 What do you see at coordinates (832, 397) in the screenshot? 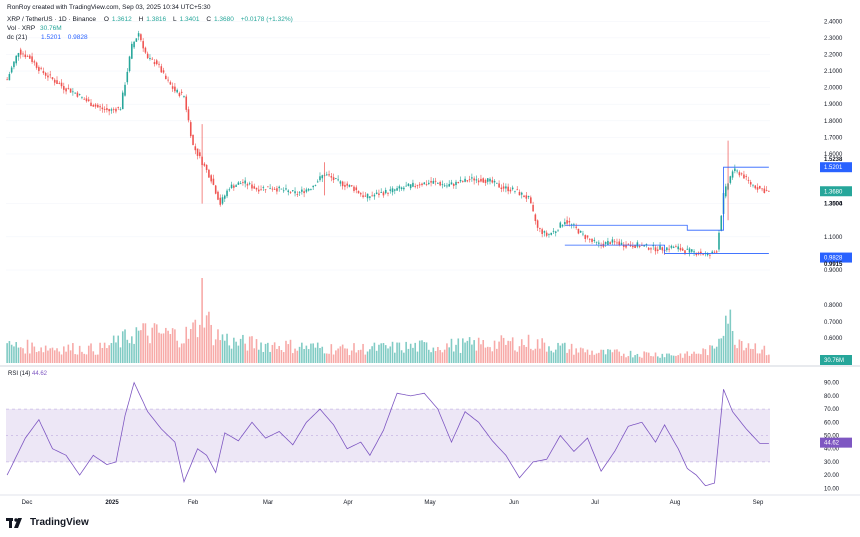
I see `rsi-tick-label: 80.00` at bounding box center [832, 397].